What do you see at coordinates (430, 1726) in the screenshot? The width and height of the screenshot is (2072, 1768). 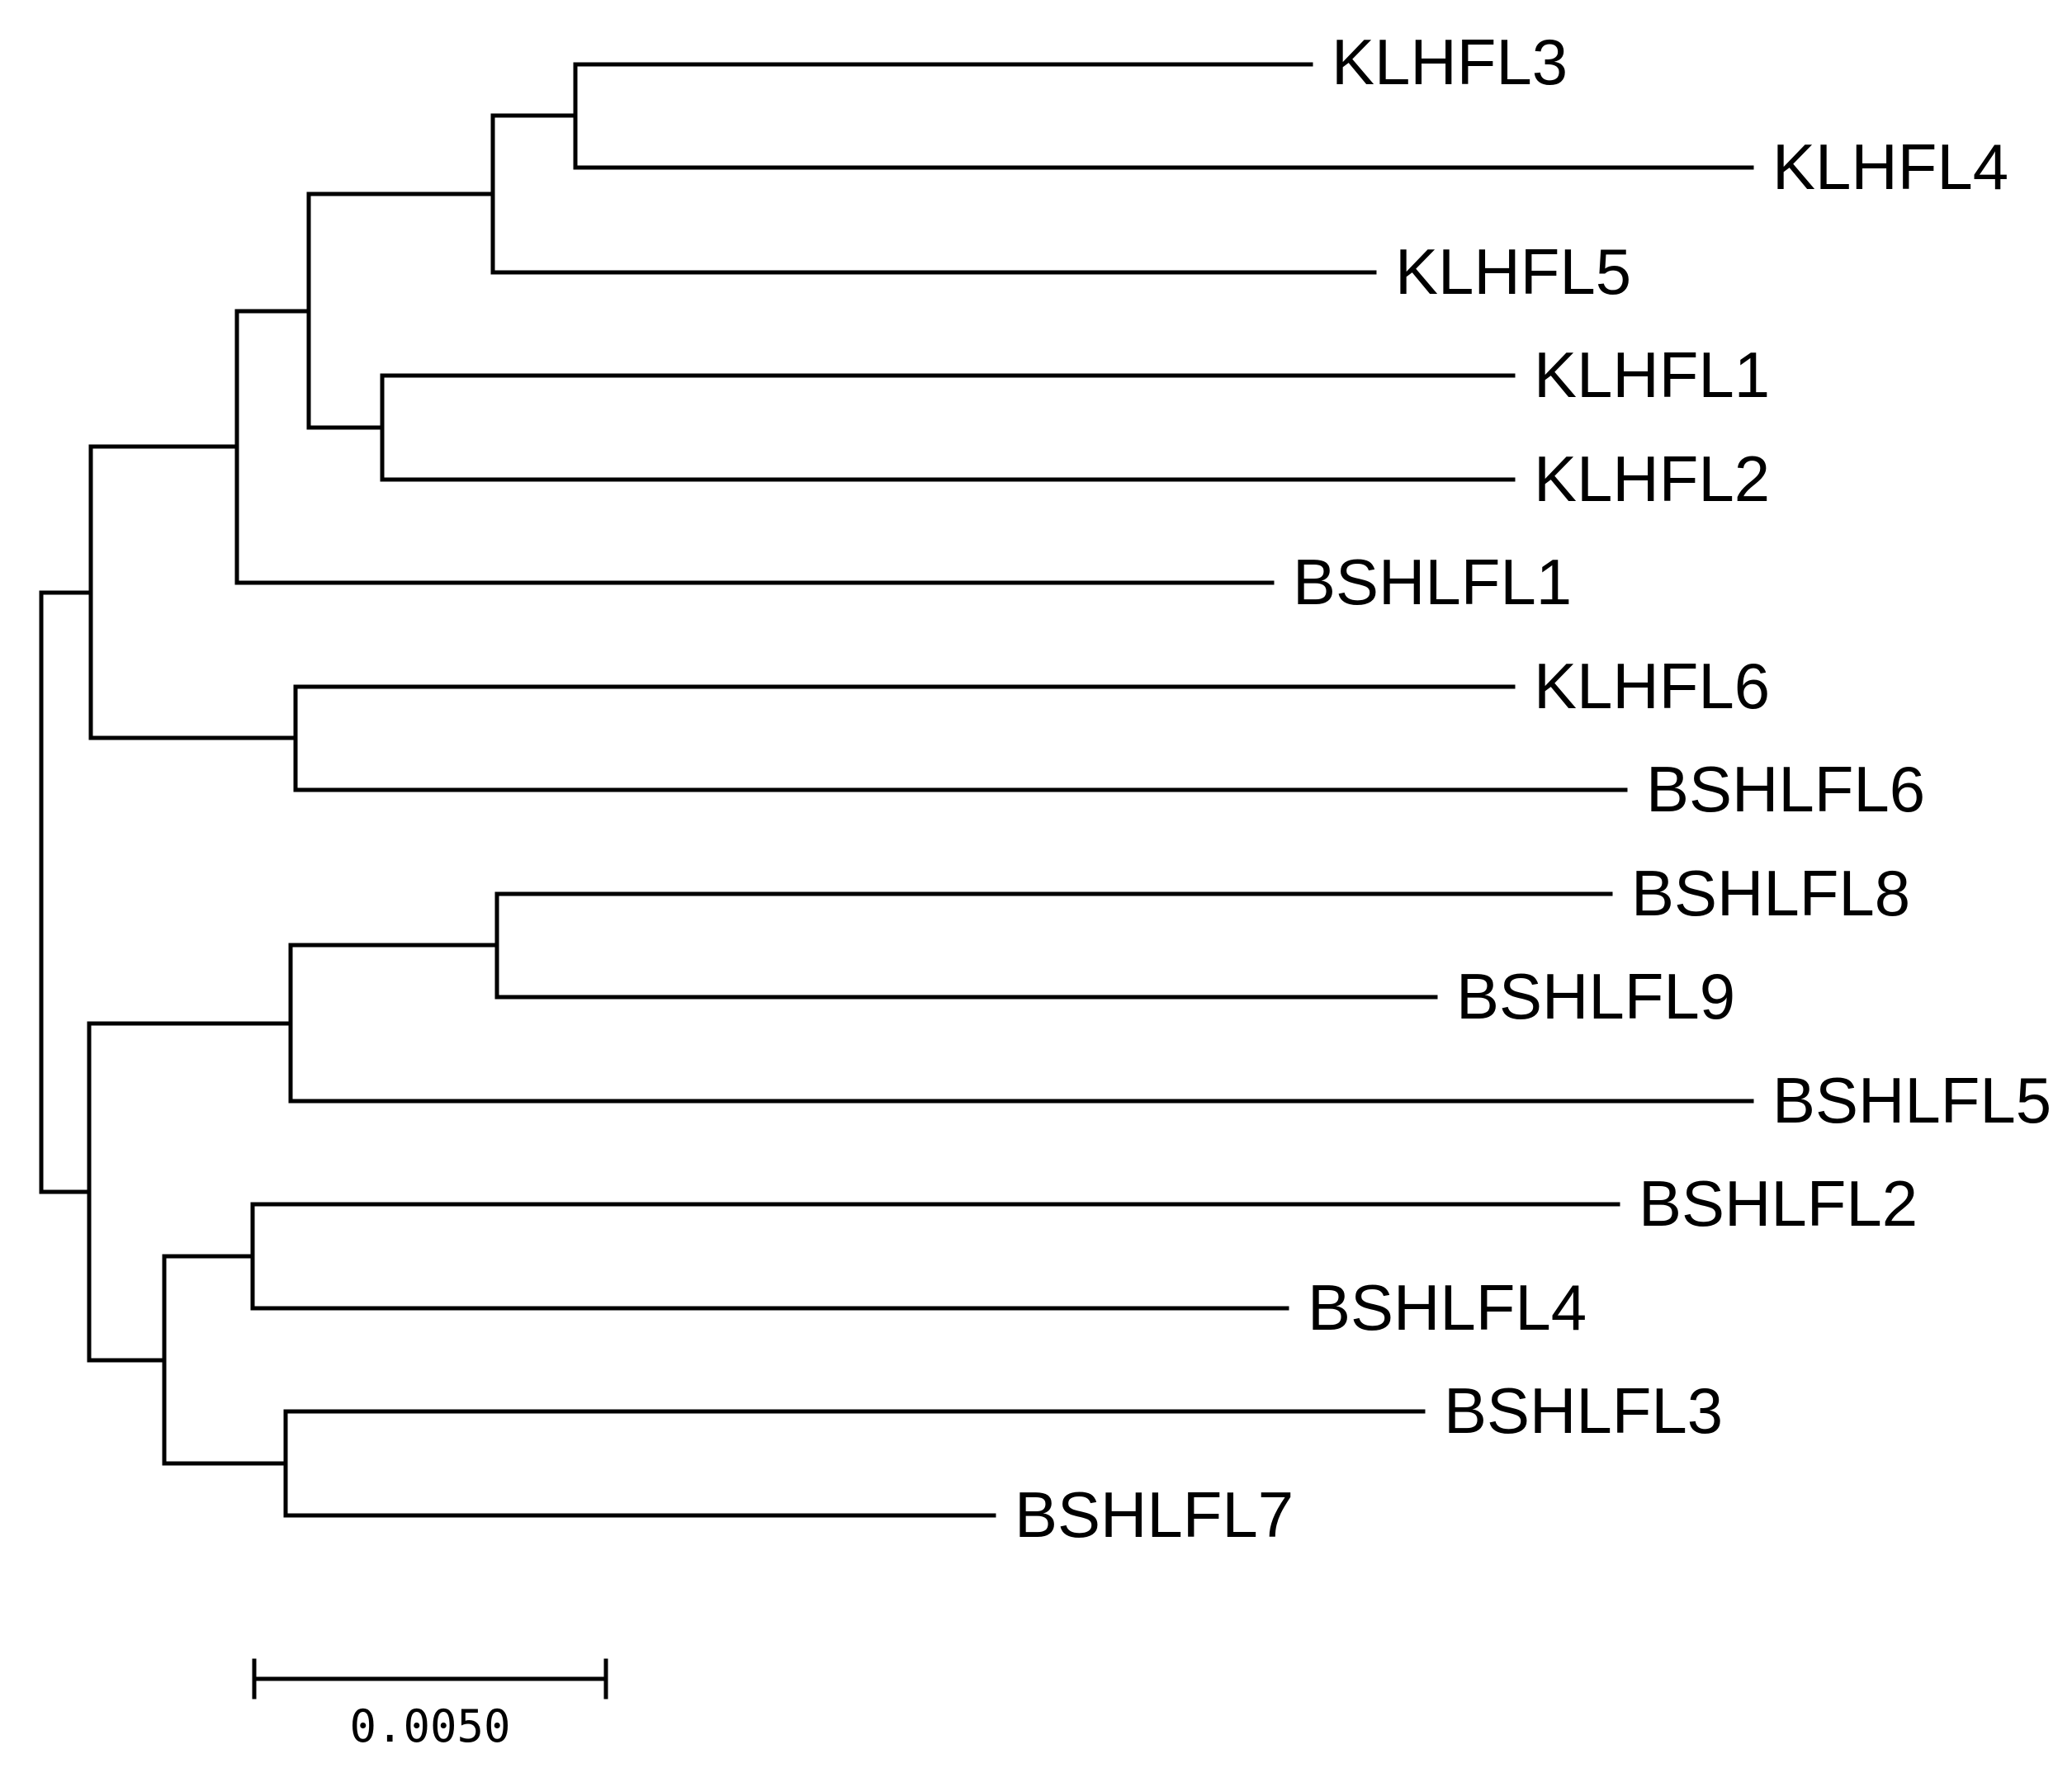 I see `scale-bar-label: 0.0050` at bounding box center [430, 1726].